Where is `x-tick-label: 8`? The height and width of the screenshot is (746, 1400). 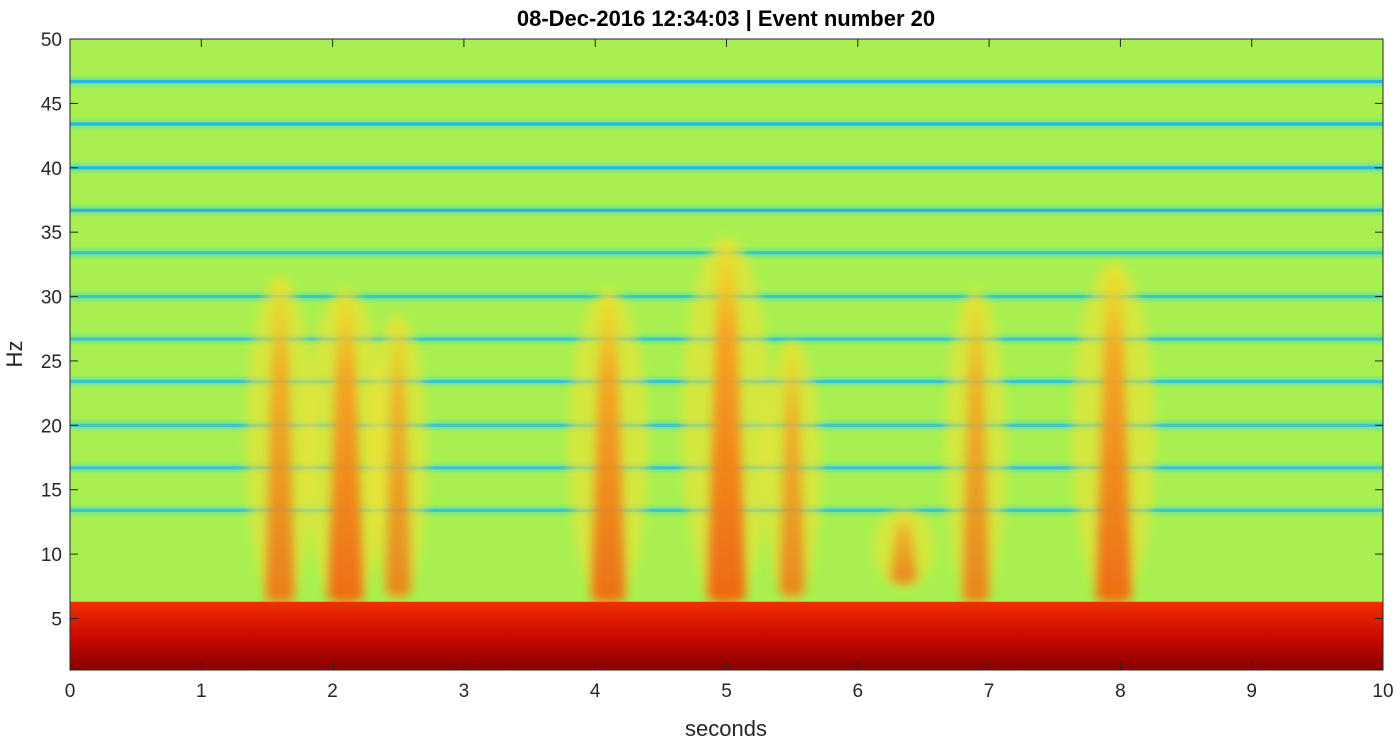
x-tick-label: 8 is located at coordinates (1120, 691).